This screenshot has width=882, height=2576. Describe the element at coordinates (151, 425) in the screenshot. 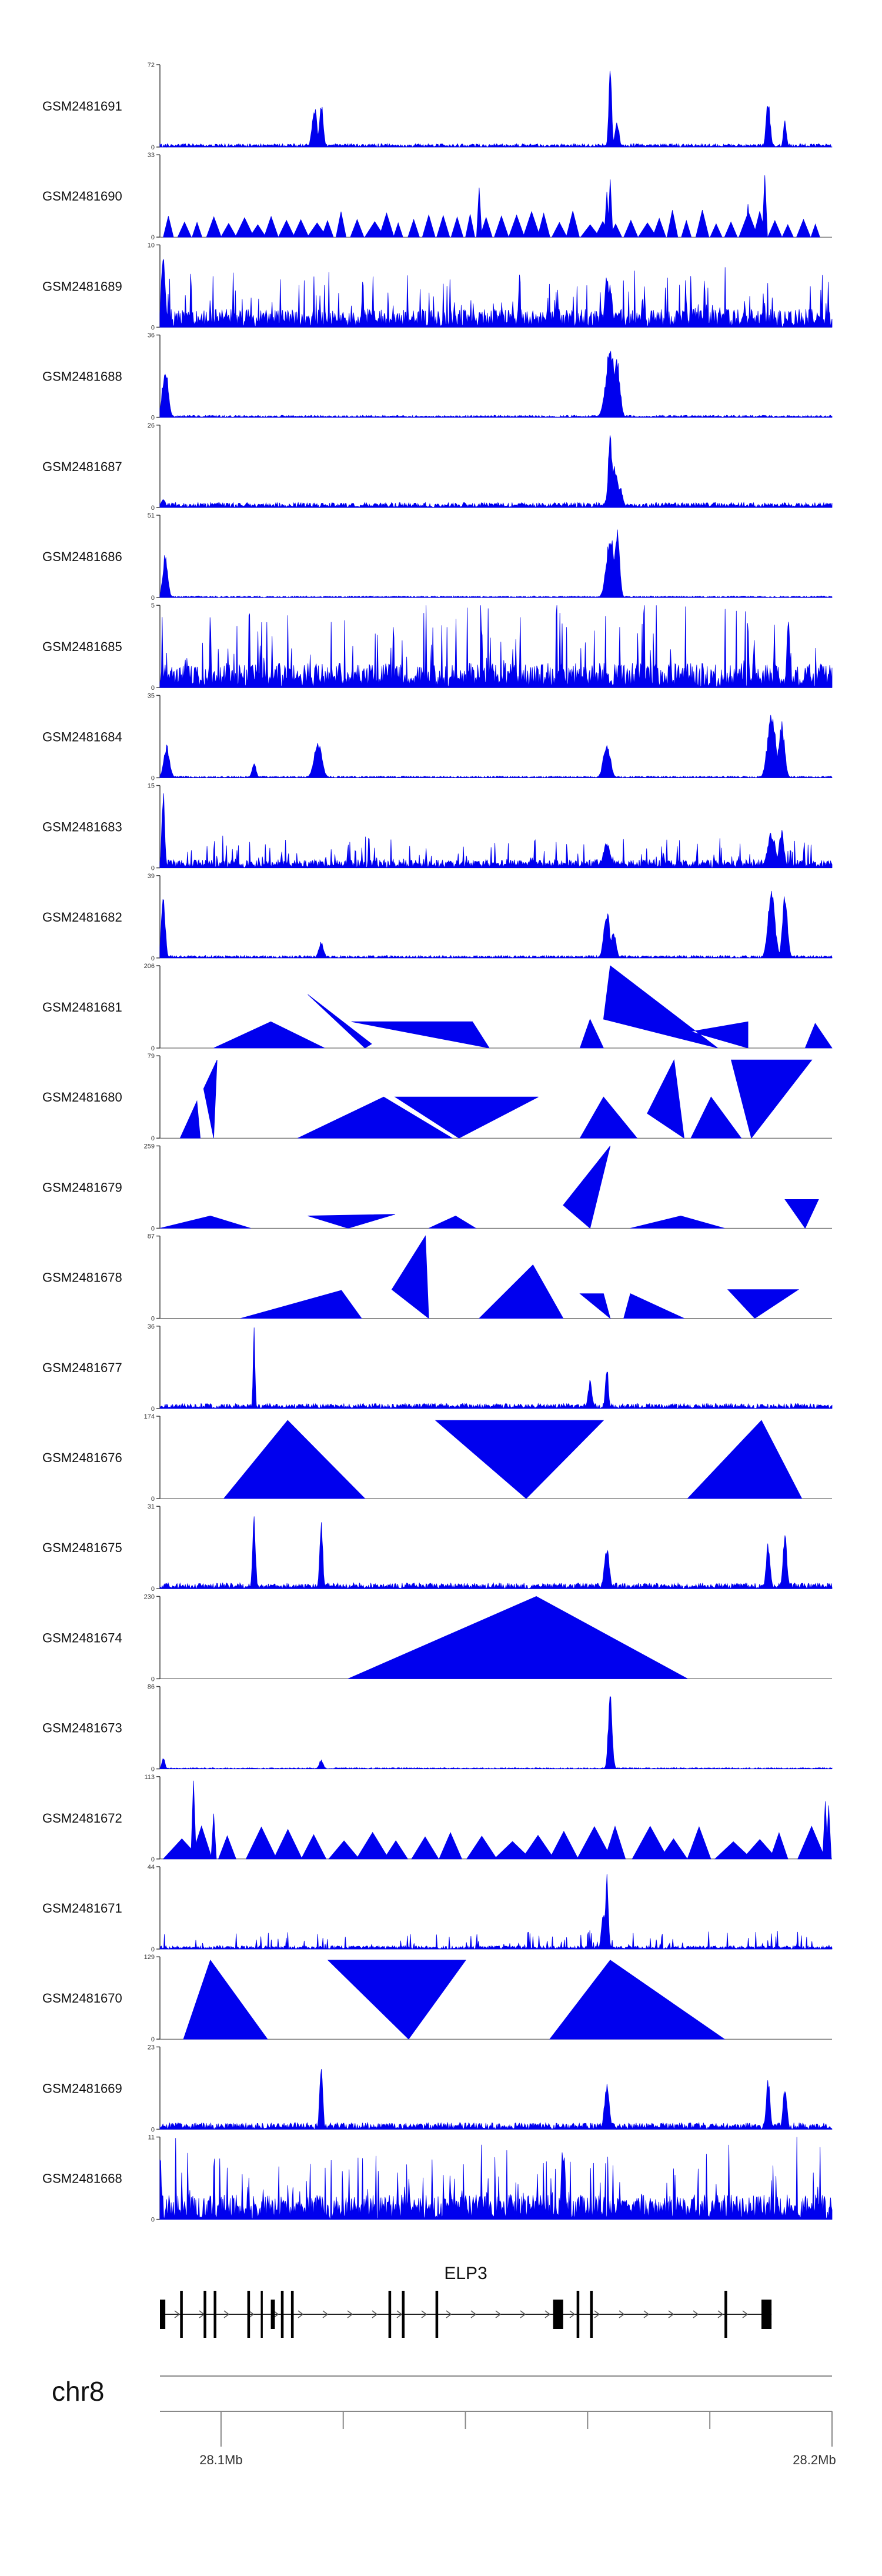

I see `track-ymax-label: 26` at that location.